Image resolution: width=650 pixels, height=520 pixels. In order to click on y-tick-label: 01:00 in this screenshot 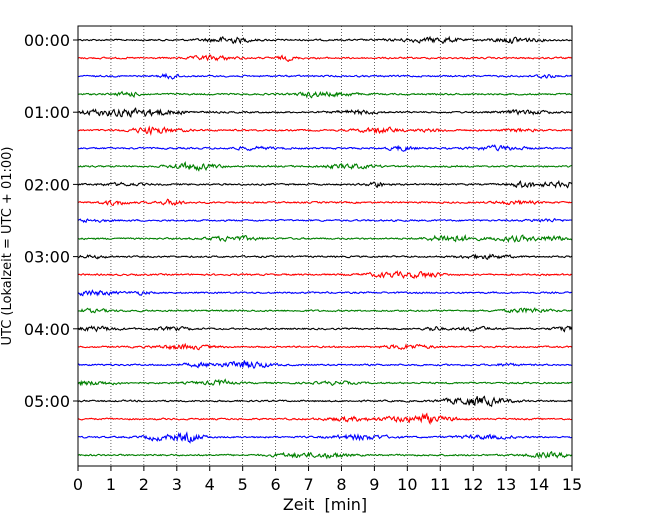, I will do `click(47, 112)`.